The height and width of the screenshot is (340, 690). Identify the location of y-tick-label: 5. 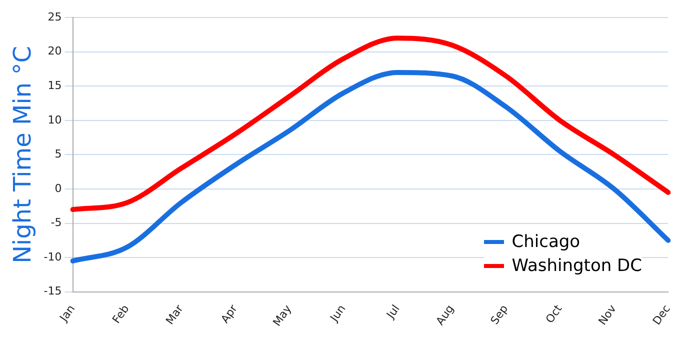
(58, 154).